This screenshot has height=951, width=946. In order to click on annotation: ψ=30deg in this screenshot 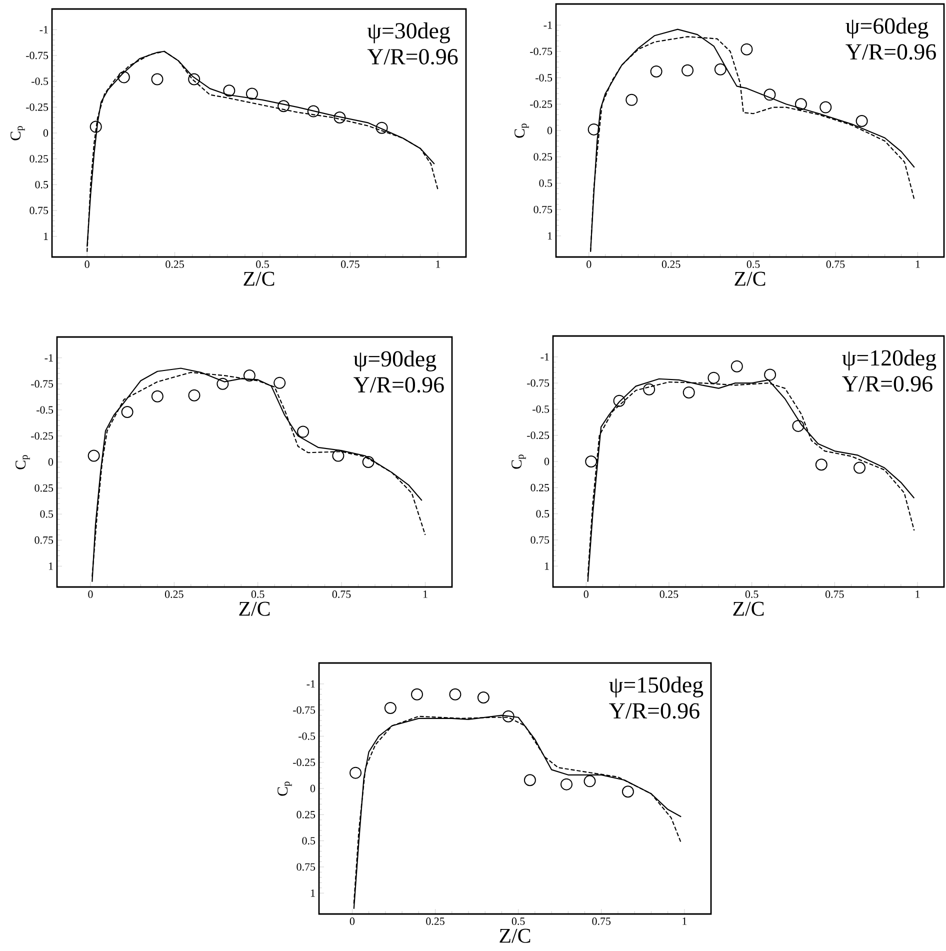, I will do `click(408, 33)`.